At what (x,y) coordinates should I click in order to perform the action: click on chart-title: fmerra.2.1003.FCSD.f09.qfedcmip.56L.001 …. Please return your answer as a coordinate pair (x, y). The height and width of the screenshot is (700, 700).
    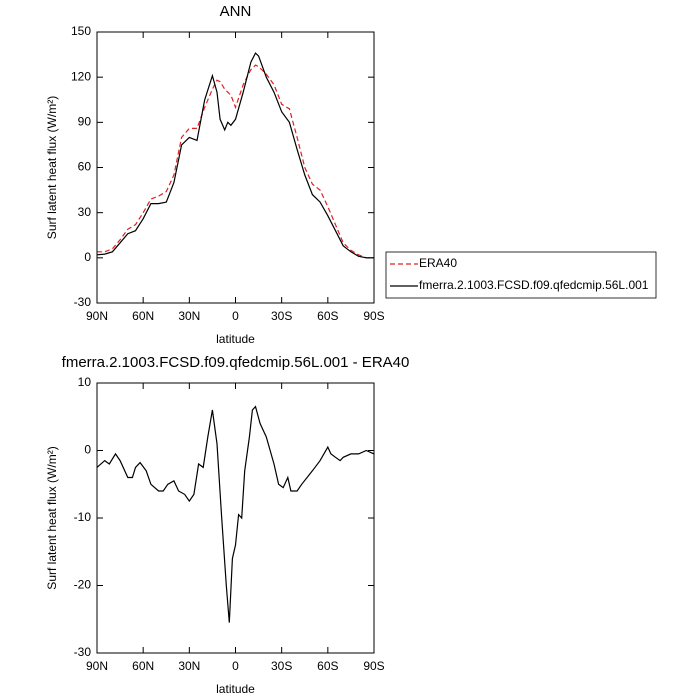
    Looking at the image, I should click on (236, 362).